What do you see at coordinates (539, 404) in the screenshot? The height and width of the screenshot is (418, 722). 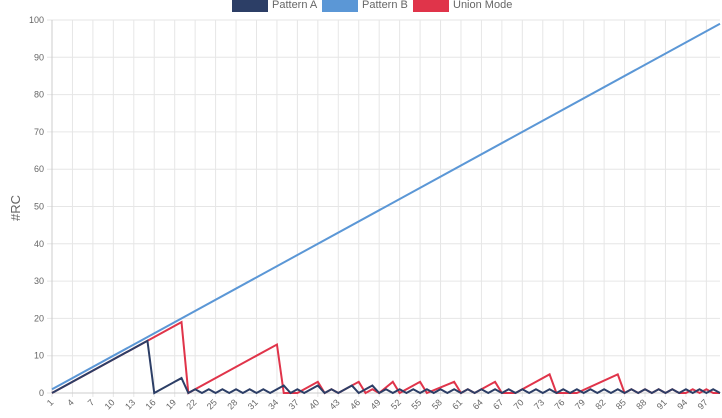 I see `x-tick-label: 73` at bounding box center [539, 404].